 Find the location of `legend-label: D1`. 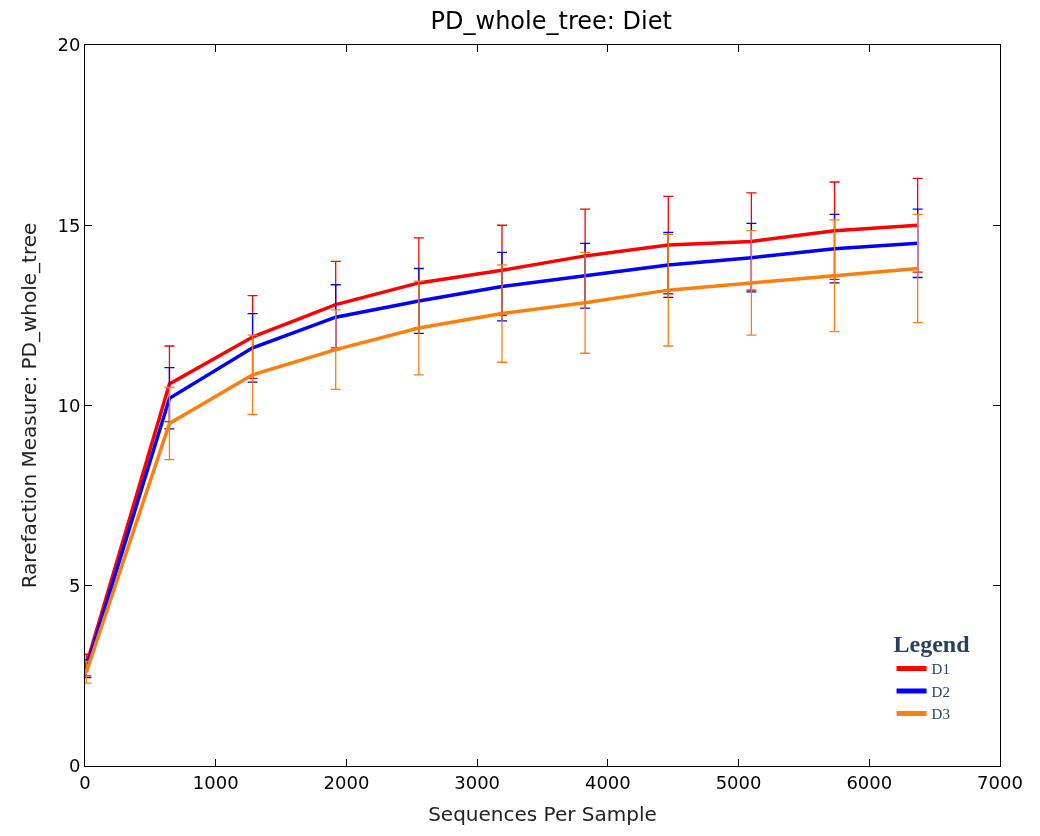

legend-label: D1 is located at coordinates (940, 669).